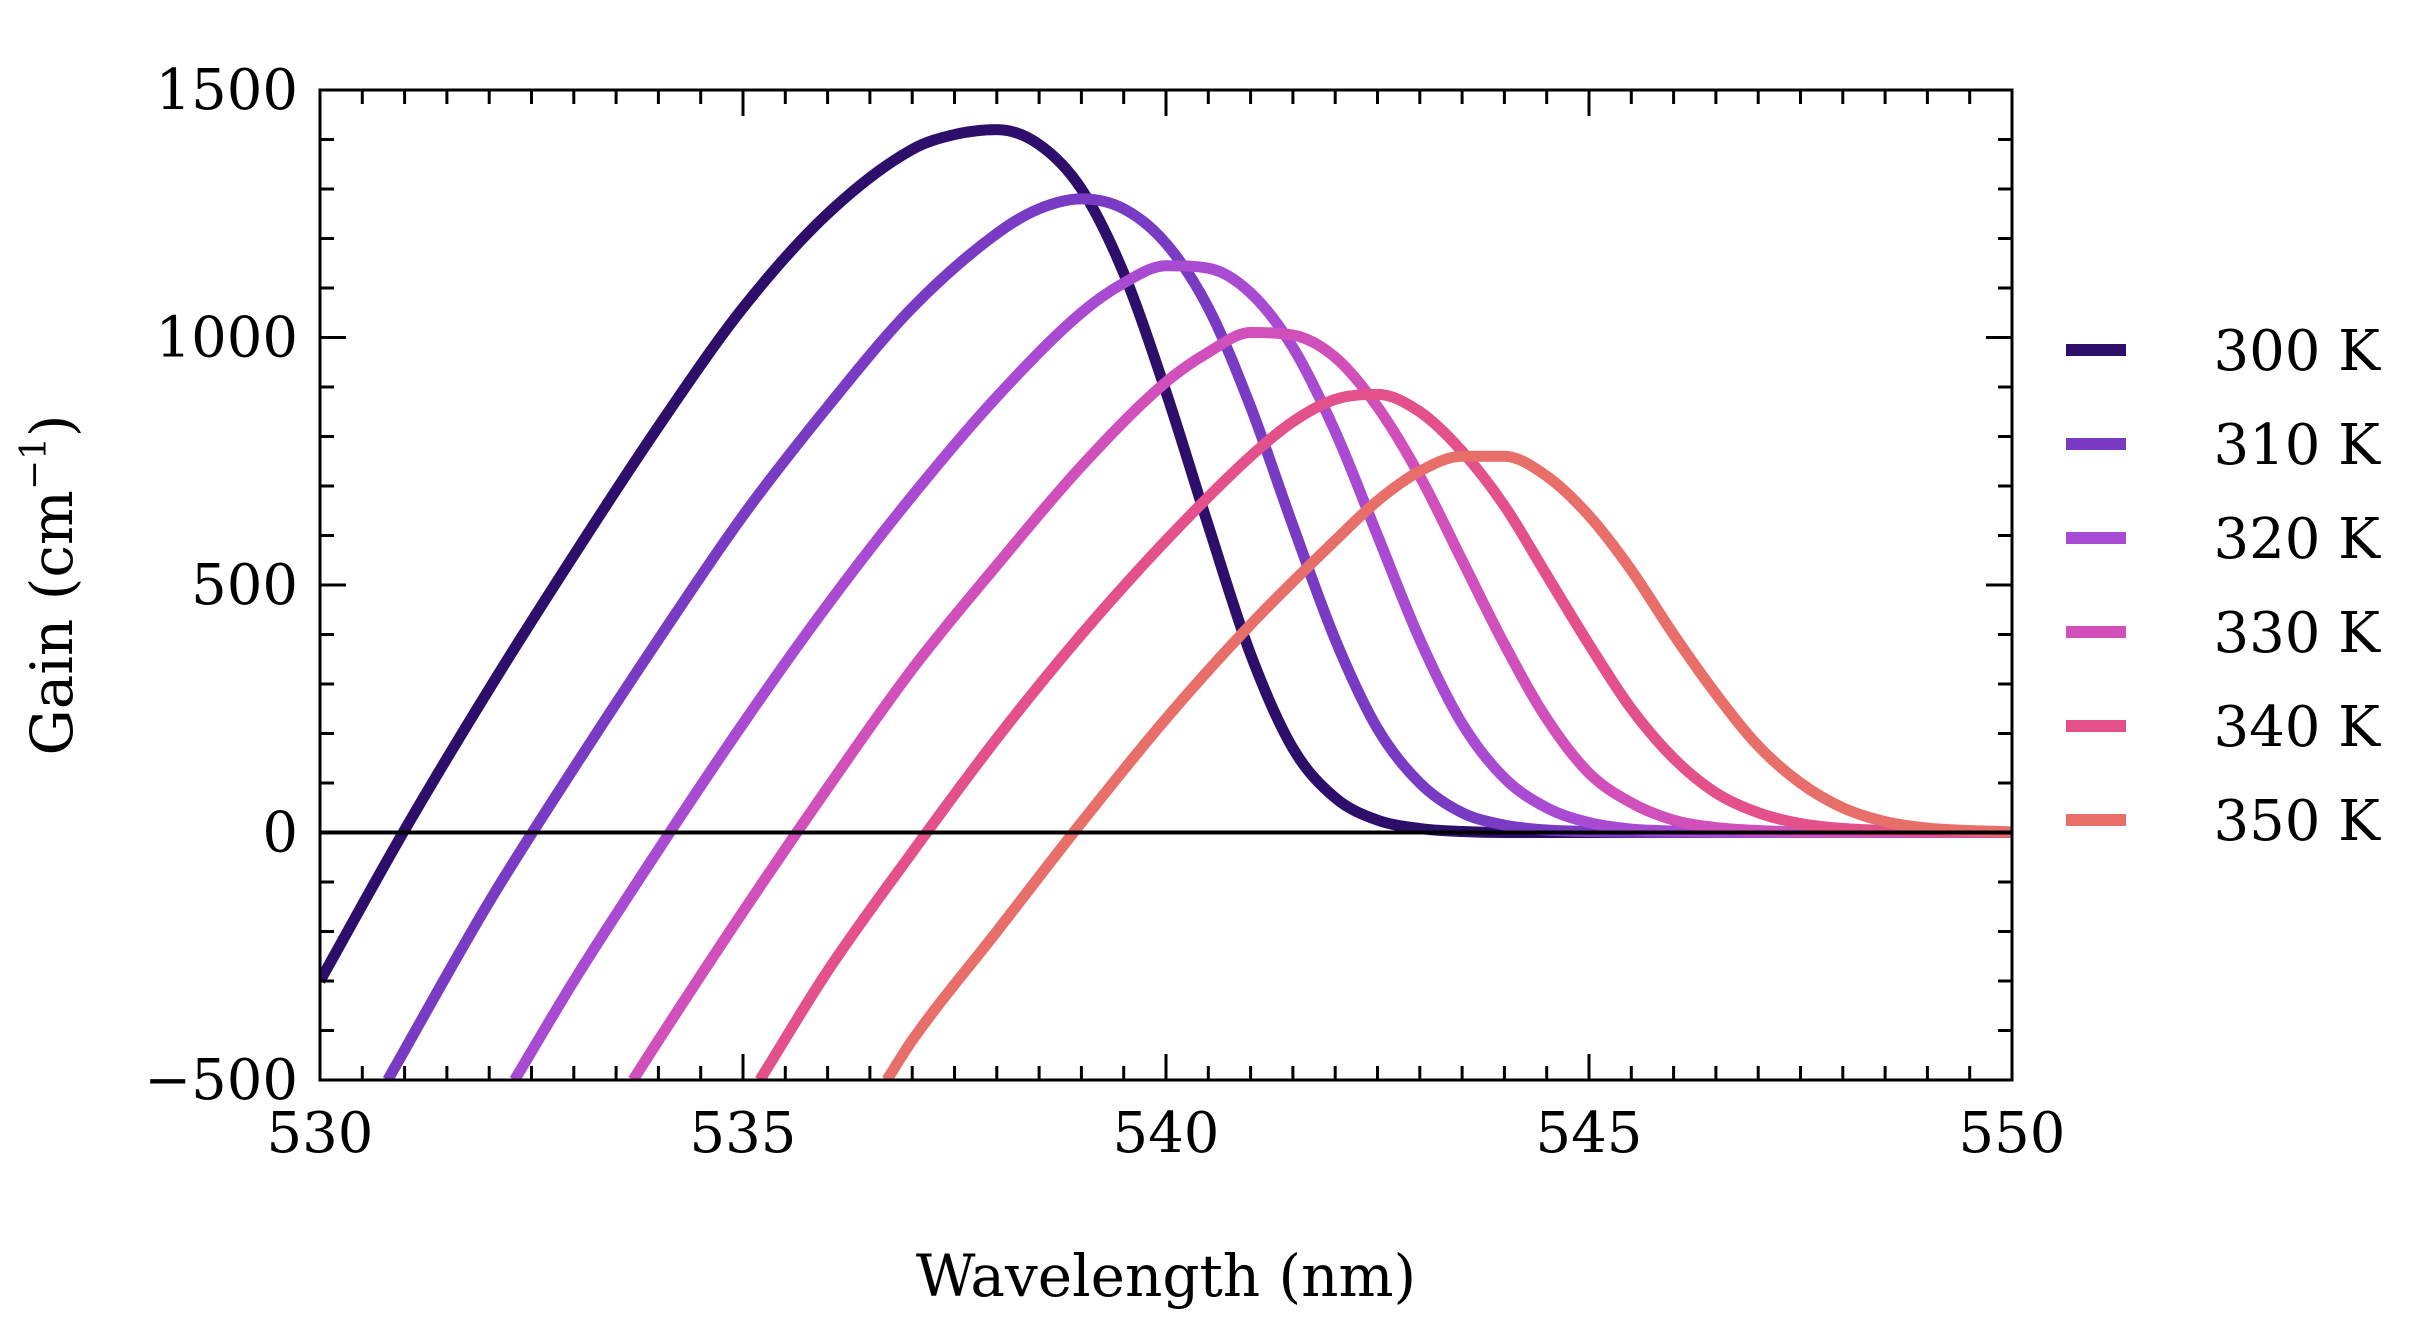 Image resolution: width=2412 pixels, height=1326 pixels. Describe the element at coordinates (221, 1080) in the screenshot. I see `y-tick-label: −500` at that location.